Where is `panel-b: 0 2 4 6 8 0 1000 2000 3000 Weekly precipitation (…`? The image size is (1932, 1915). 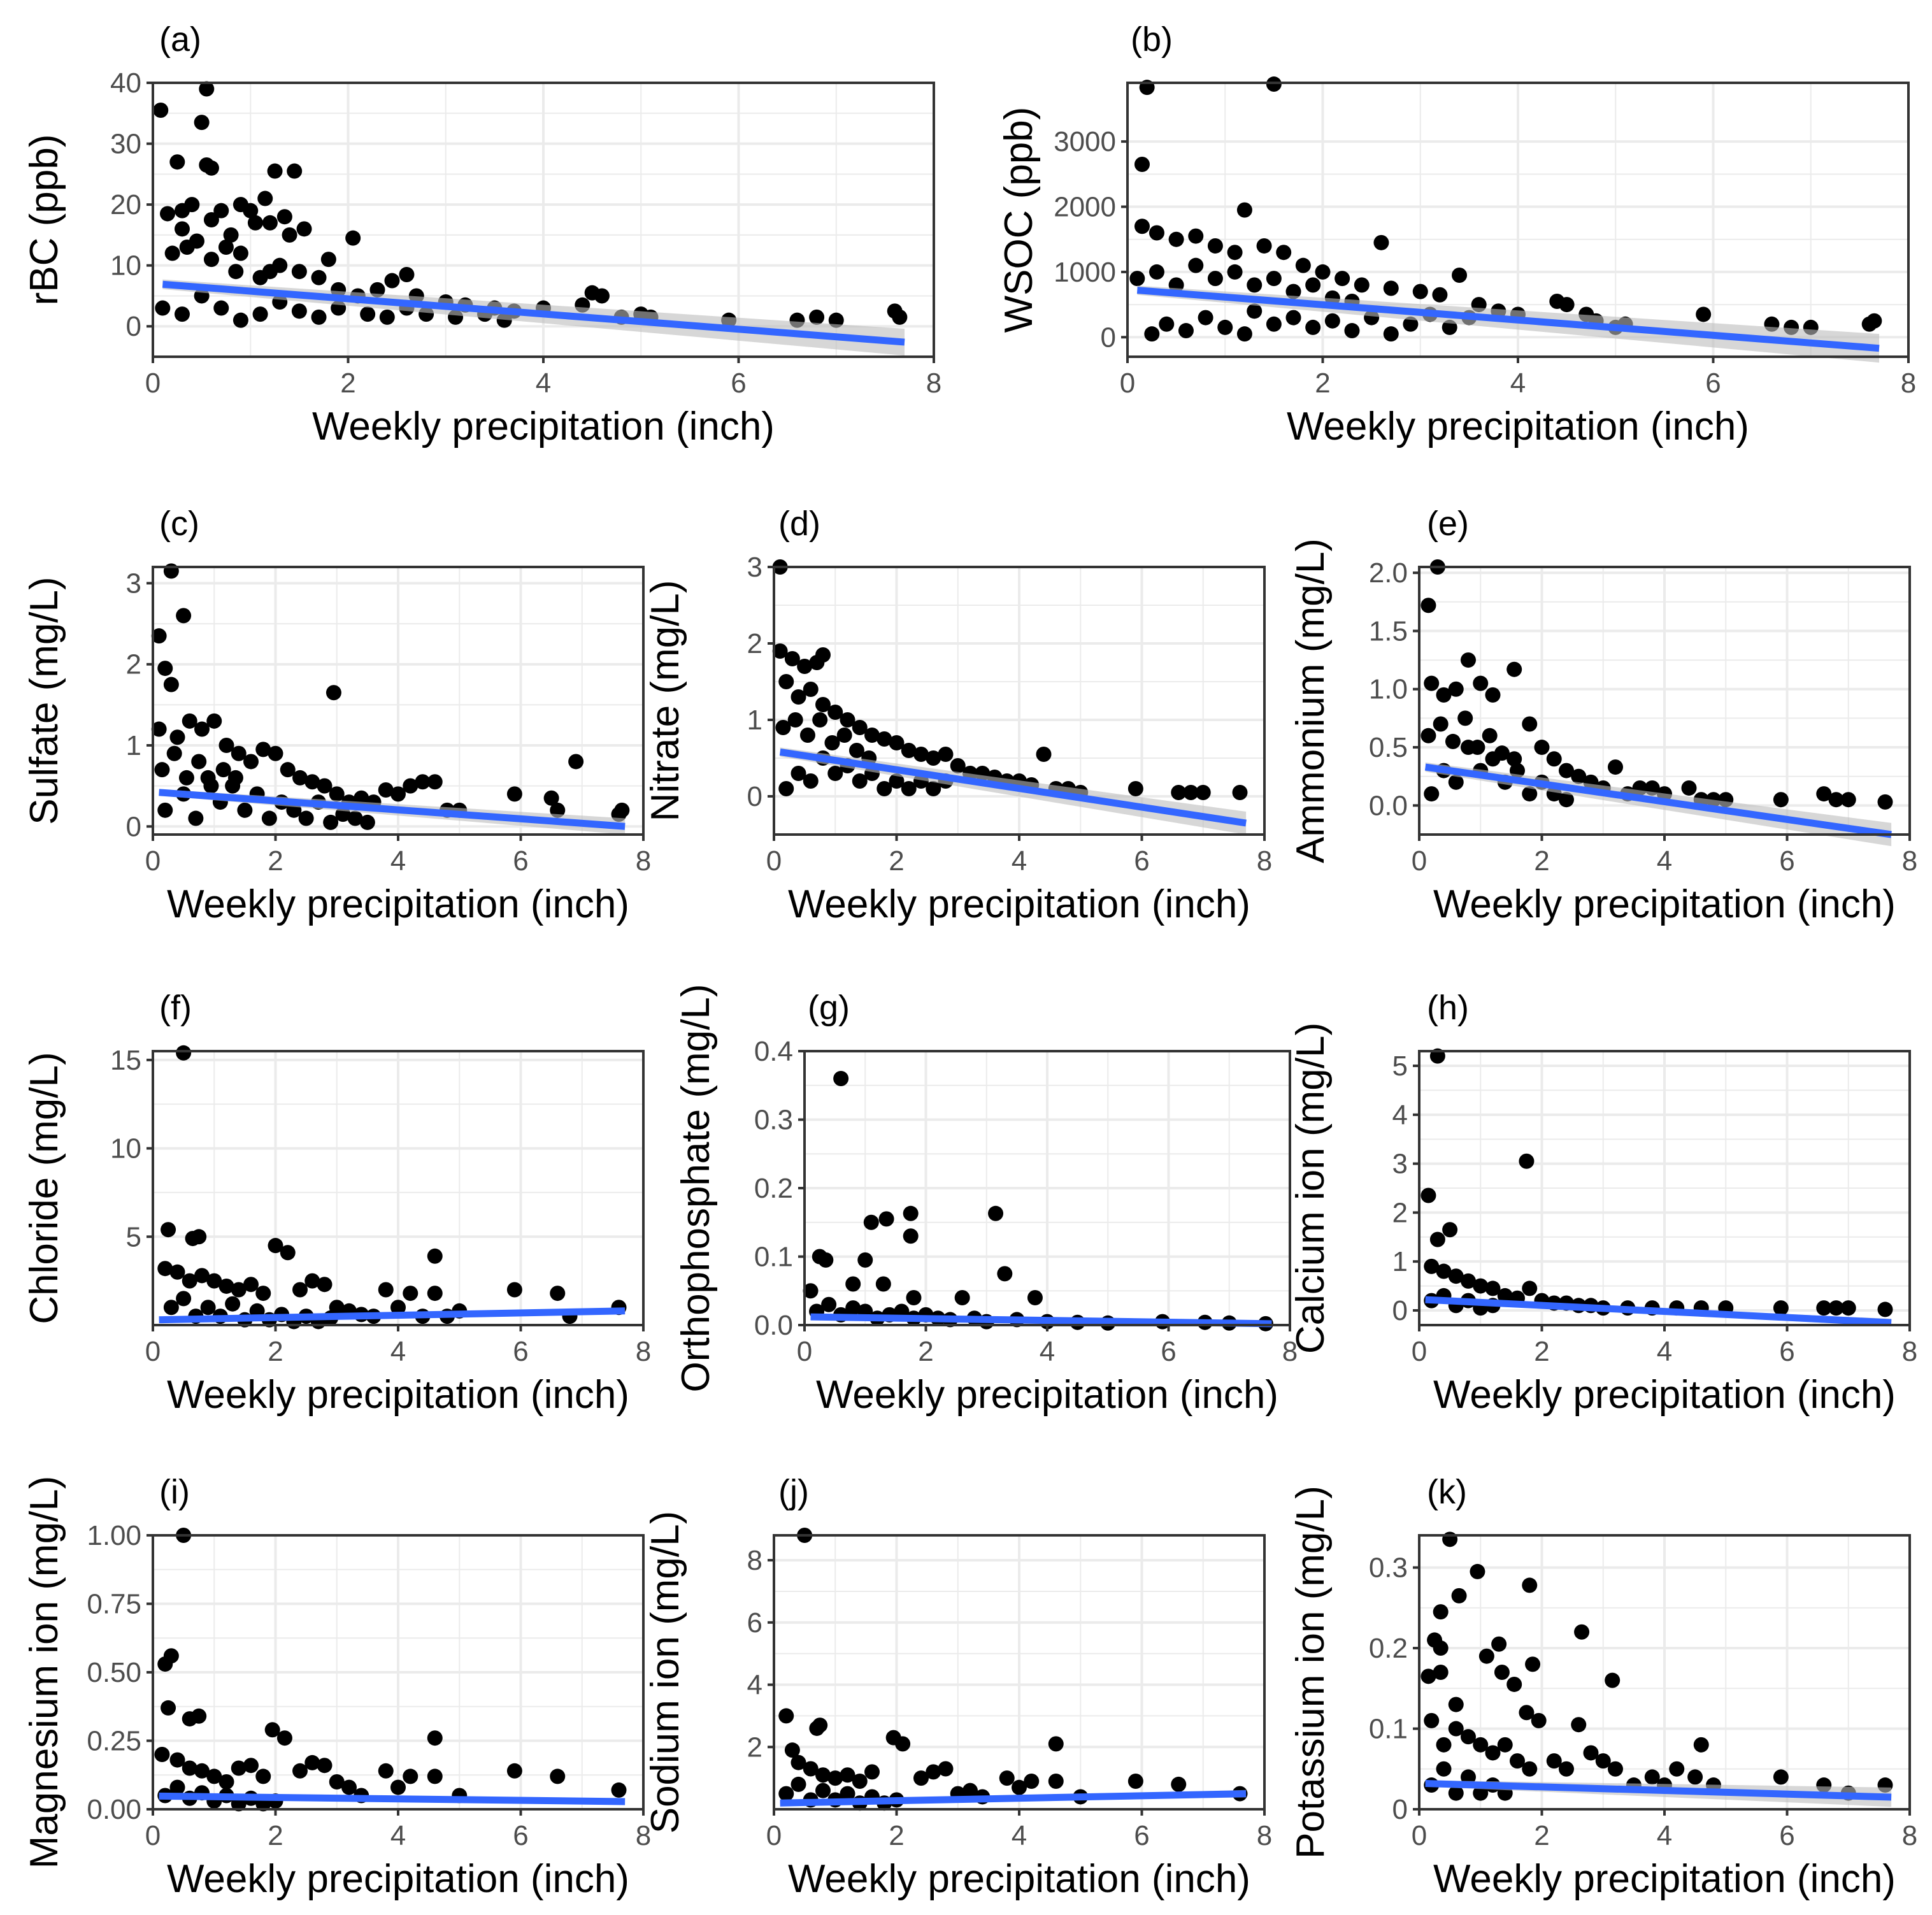 panel-b: 0 2 4 6 8 0 1000 2000 3000 Weekly precipitation (… is located at coordinates (1456, 234).